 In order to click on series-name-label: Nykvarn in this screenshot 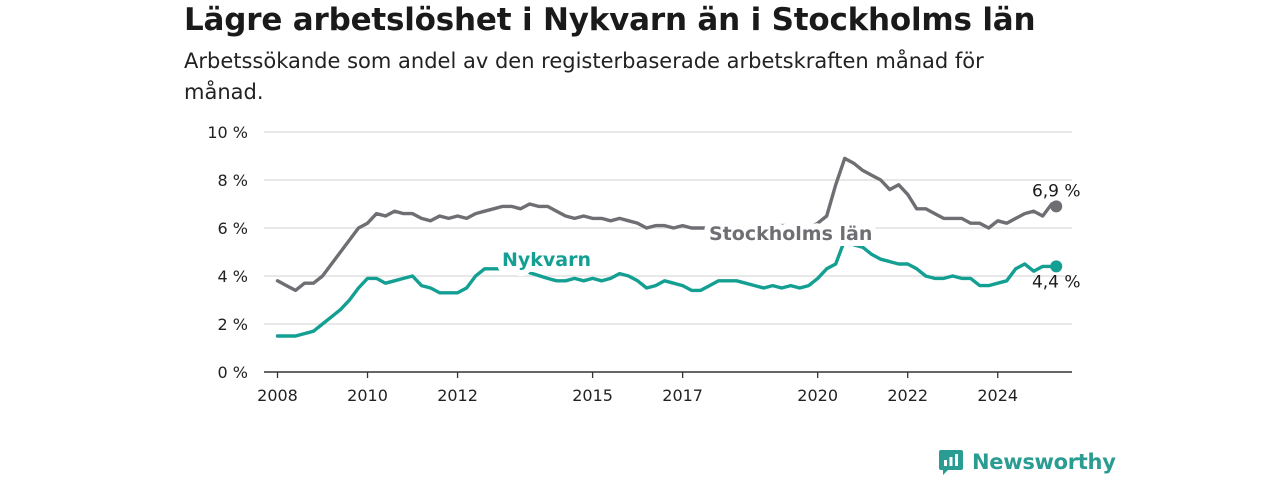, I will do `click(546, 260)`.